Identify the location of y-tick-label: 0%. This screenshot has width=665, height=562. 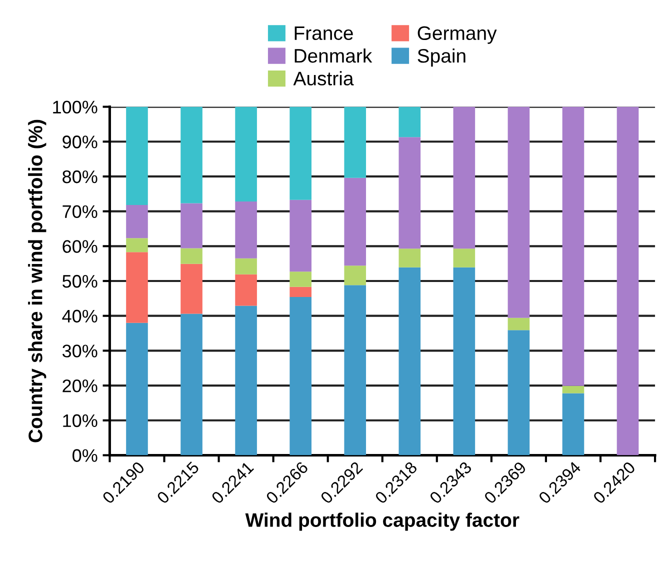
(85, 455).